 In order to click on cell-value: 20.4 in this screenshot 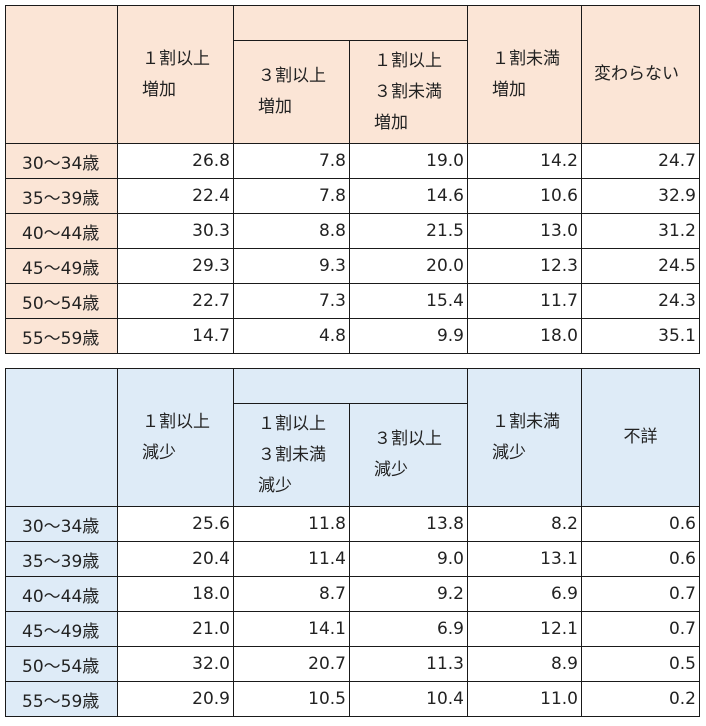, I will do `click(175, 559)`.